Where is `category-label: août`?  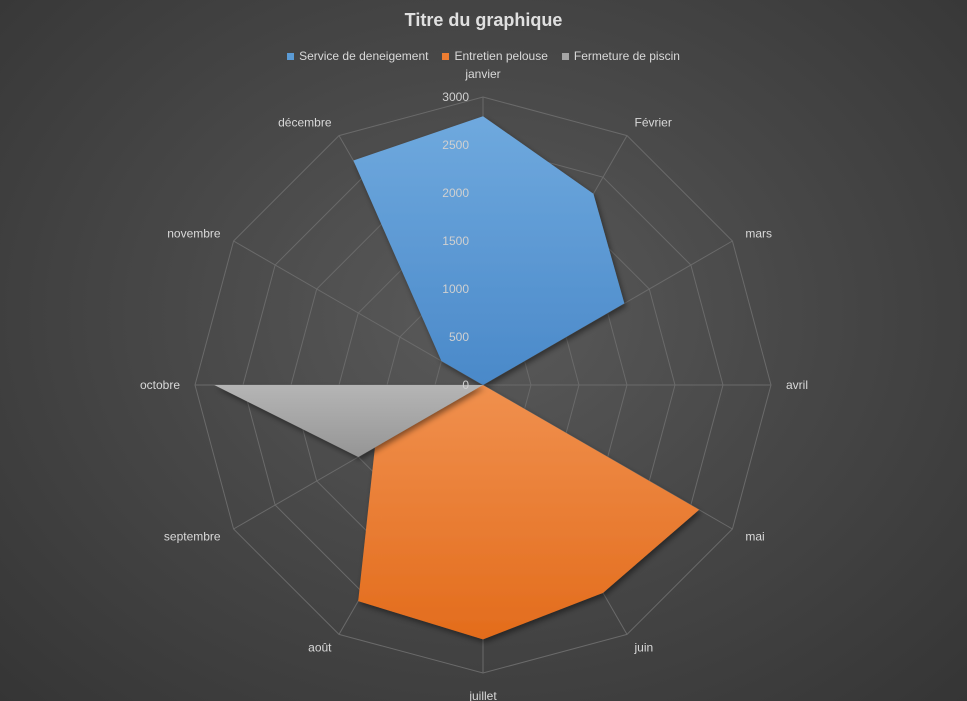
category-label: août is located at coordinates (320, 647).